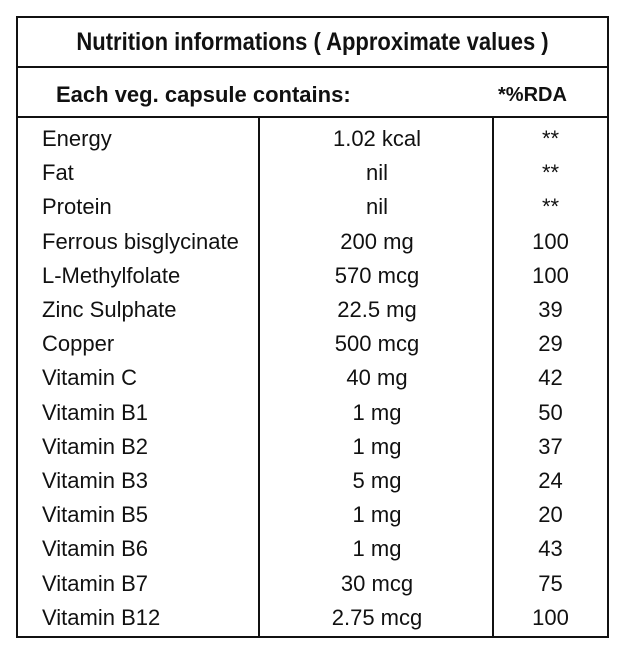  Describe the element at coordinates (377, 241) in the screenshot. I see `nutrient-amount: 200 mg` at that location.